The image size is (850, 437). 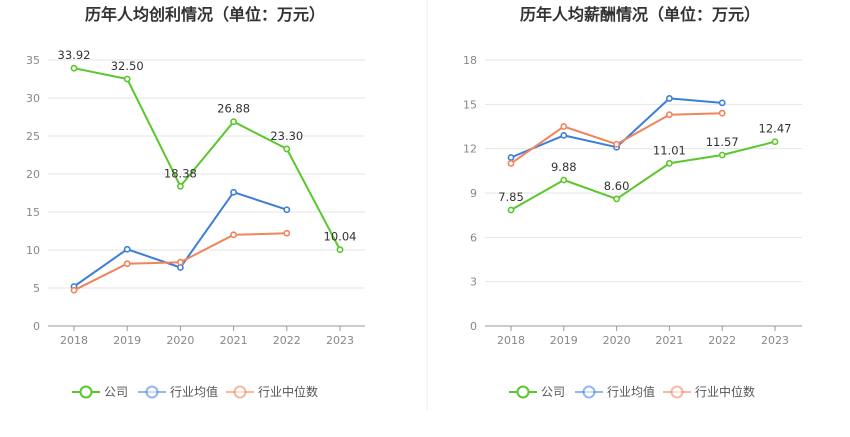 What do you see at coordinates (617, 186) in the screenshot?
I see `chart2-data-label: 8.60` at bounding box center [617, 186].